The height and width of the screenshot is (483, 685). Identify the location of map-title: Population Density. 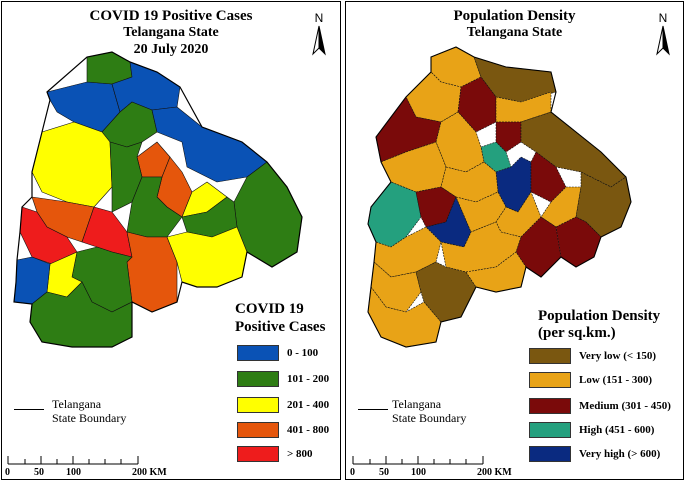
(514, 16).